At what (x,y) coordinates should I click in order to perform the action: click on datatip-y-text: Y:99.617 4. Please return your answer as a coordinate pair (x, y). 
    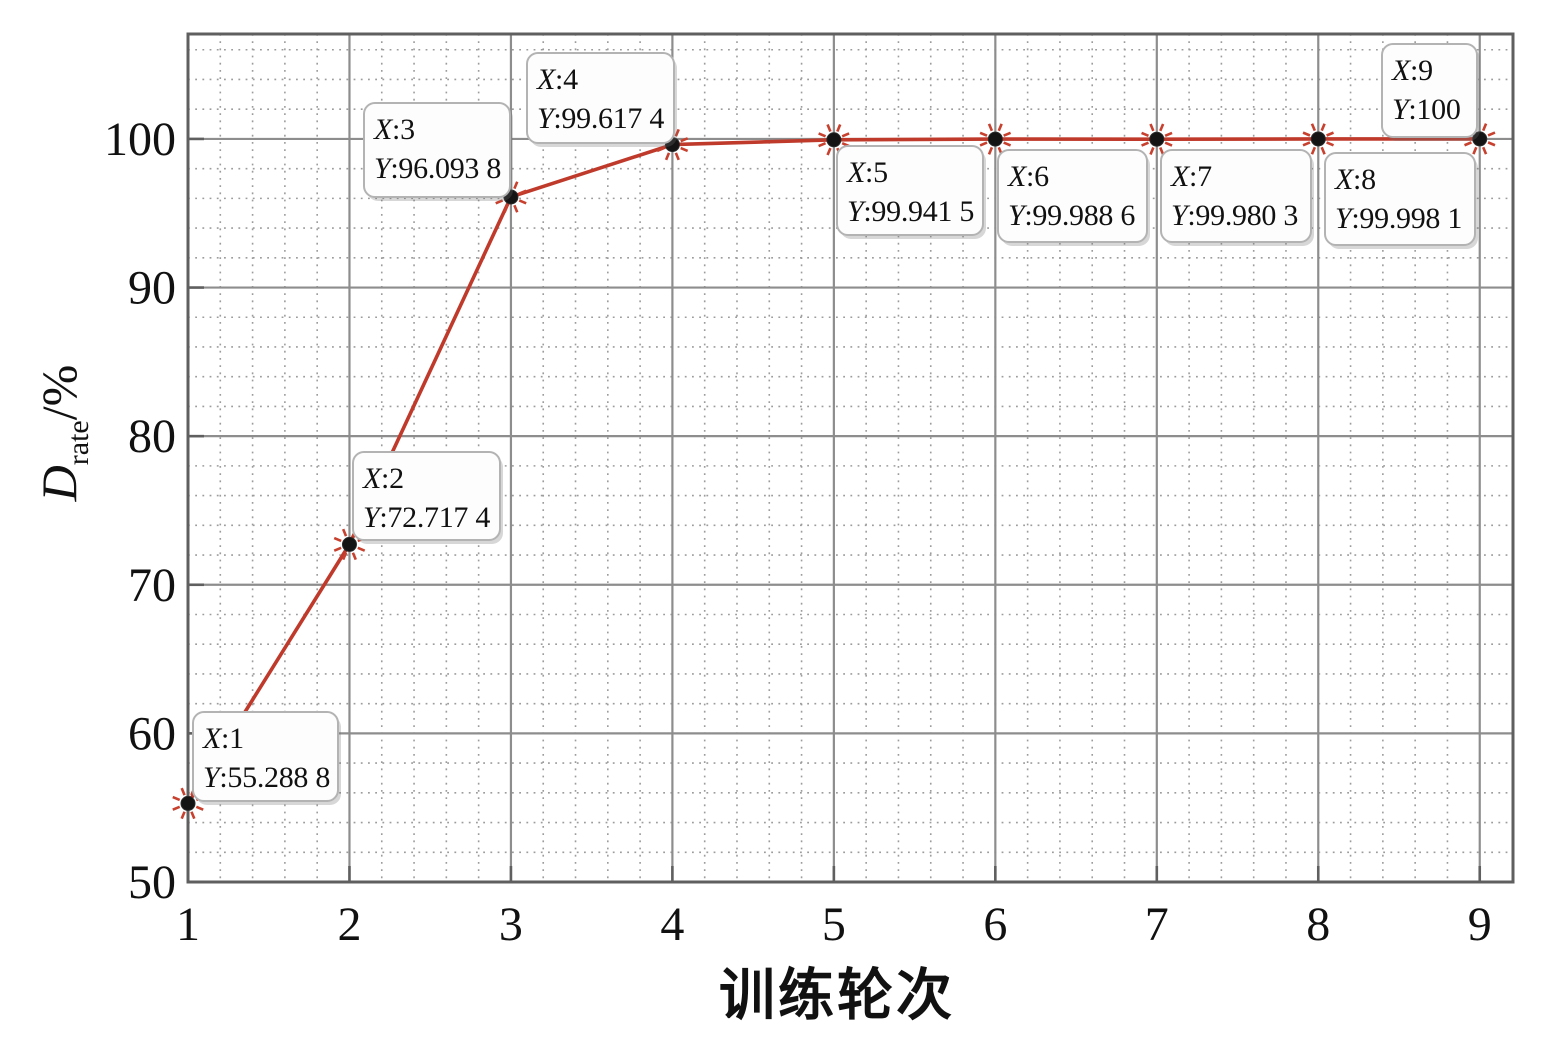
    Looking at the image, I should click on (600, 118).